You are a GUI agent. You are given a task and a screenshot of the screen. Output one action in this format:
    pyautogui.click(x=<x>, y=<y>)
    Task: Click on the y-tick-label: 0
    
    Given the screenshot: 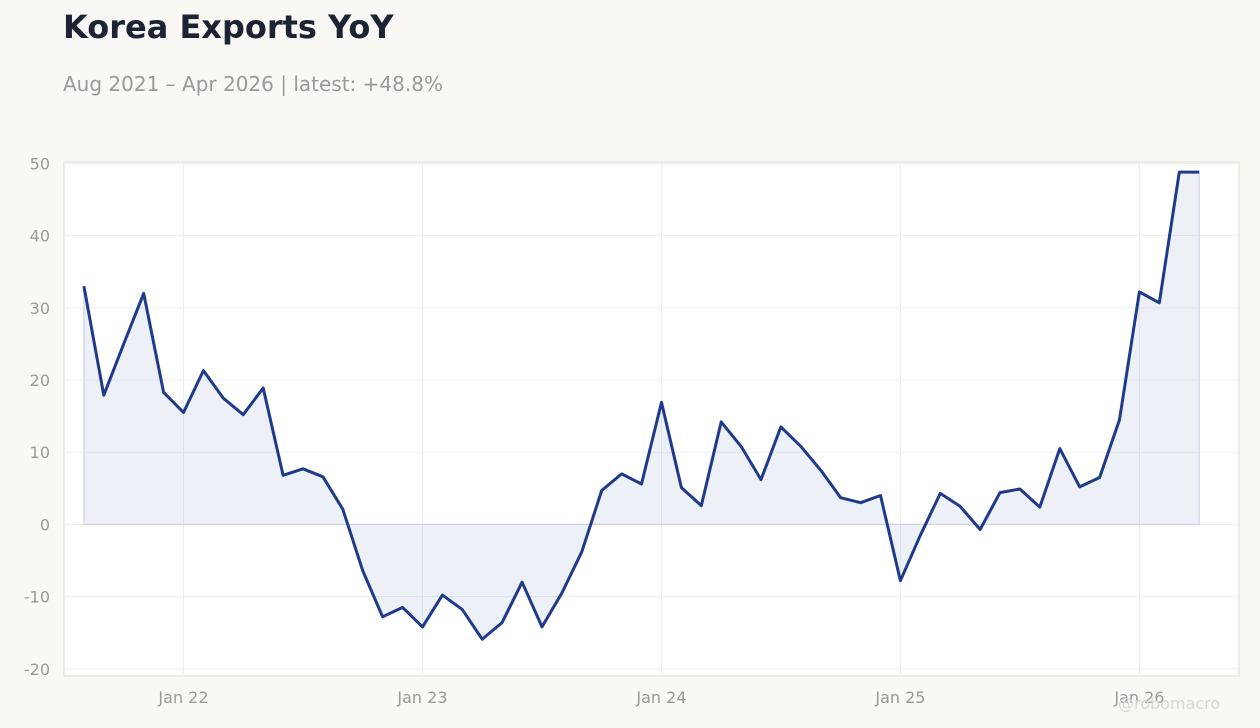 What is the action you would take?
    pyautogui.click(x=45, y=524)
    